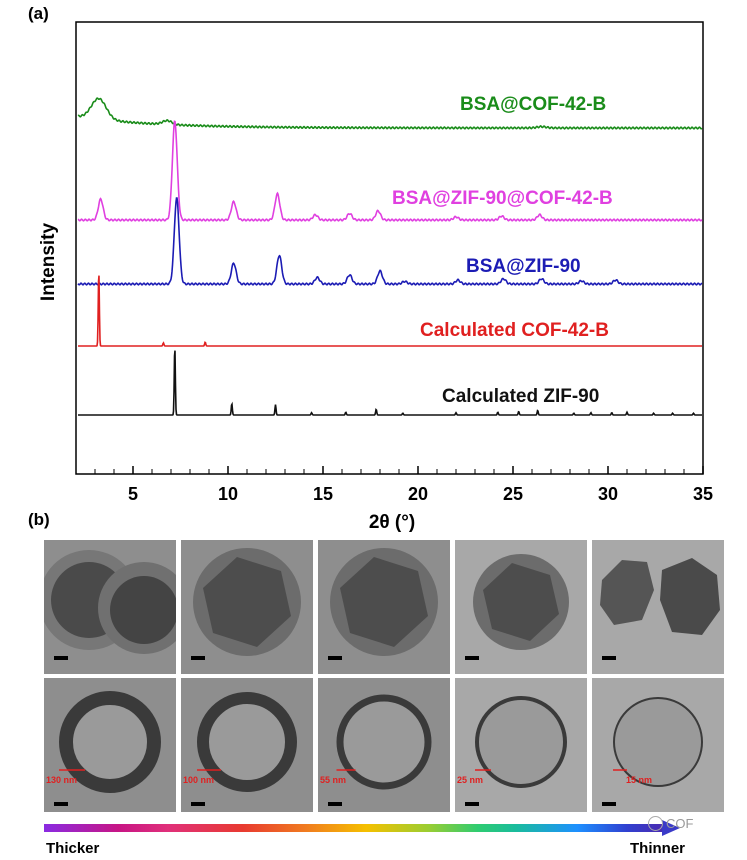 The height and width of the screenshot is (860, 747). Describe the element at coordinates (514, 330) in the screenshot. I see `series-label: Calculated COF-42-B` at that location.